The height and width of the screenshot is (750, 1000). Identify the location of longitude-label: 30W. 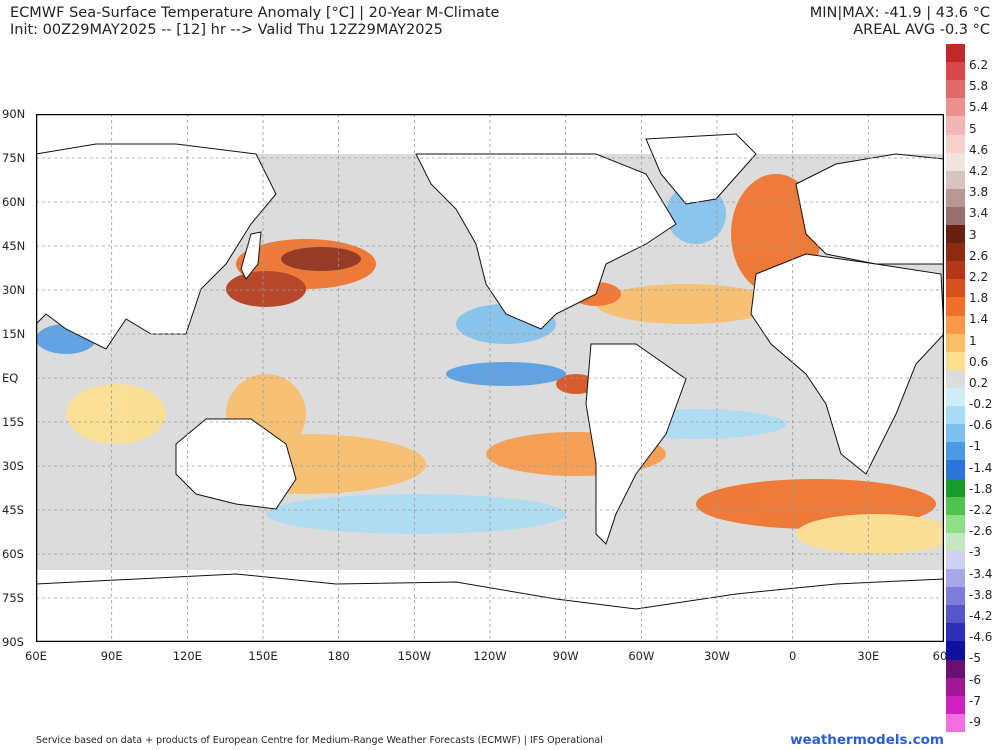
(717, 656).